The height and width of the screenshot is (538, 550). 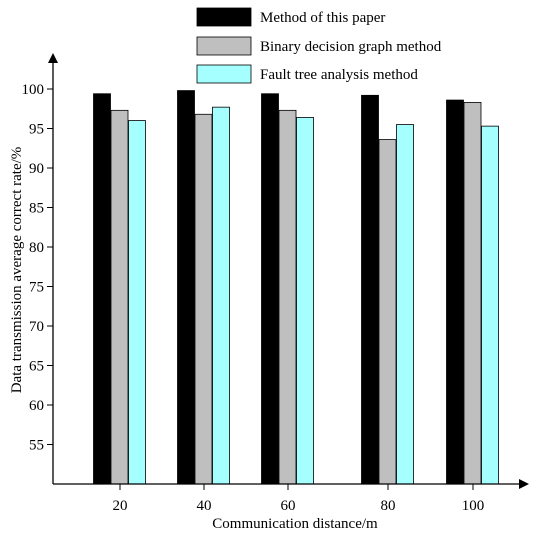 I want to click on x-tick-label: 100, so click(x=473, y=506).